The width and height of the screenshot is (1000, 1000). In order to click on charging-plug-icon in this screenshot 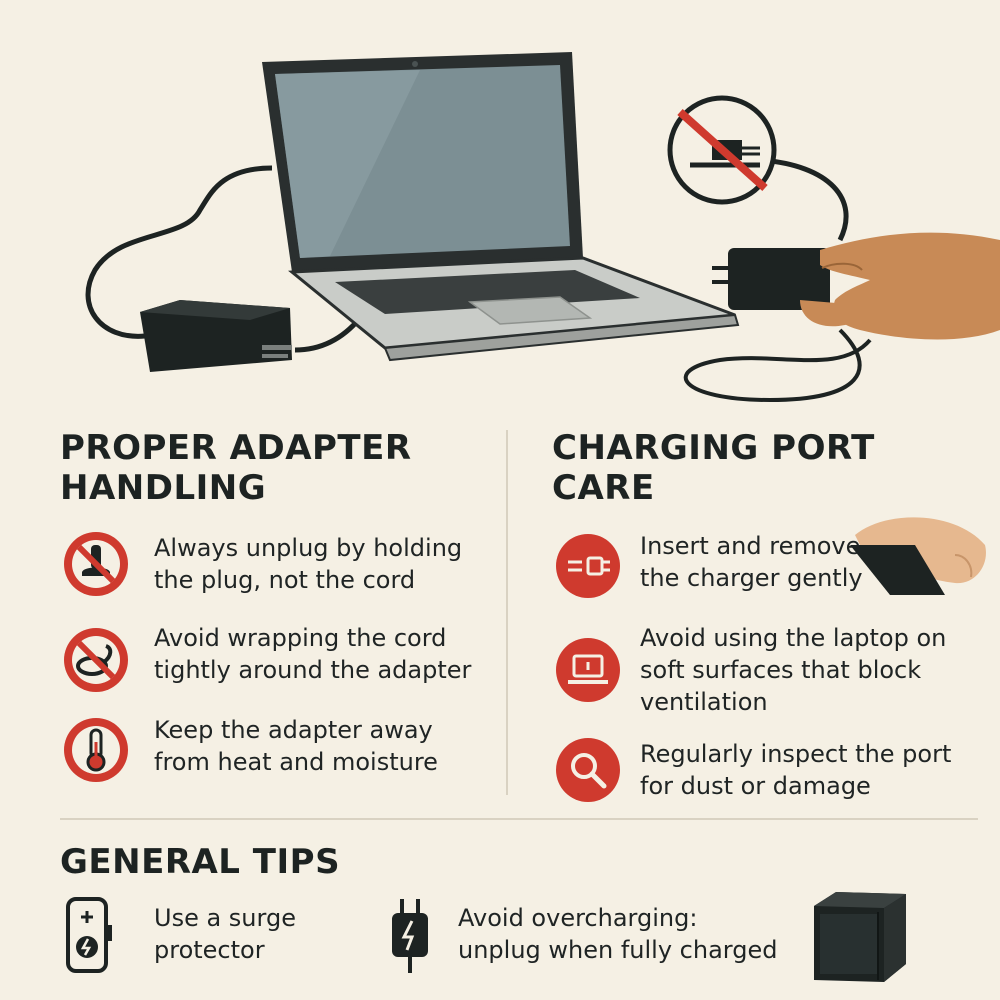, I will do `click(410, 936)`.